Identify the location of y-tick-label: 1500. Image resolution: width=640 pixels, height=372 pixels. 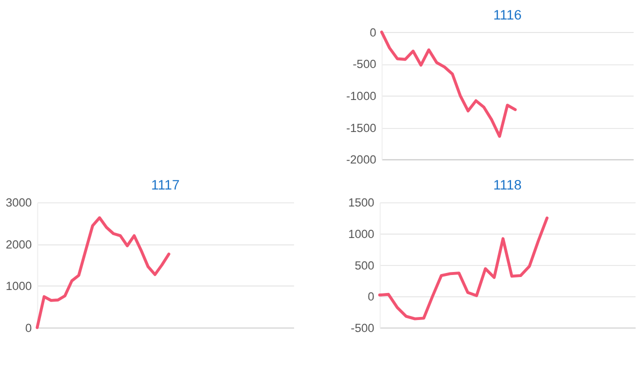
(361, 203).